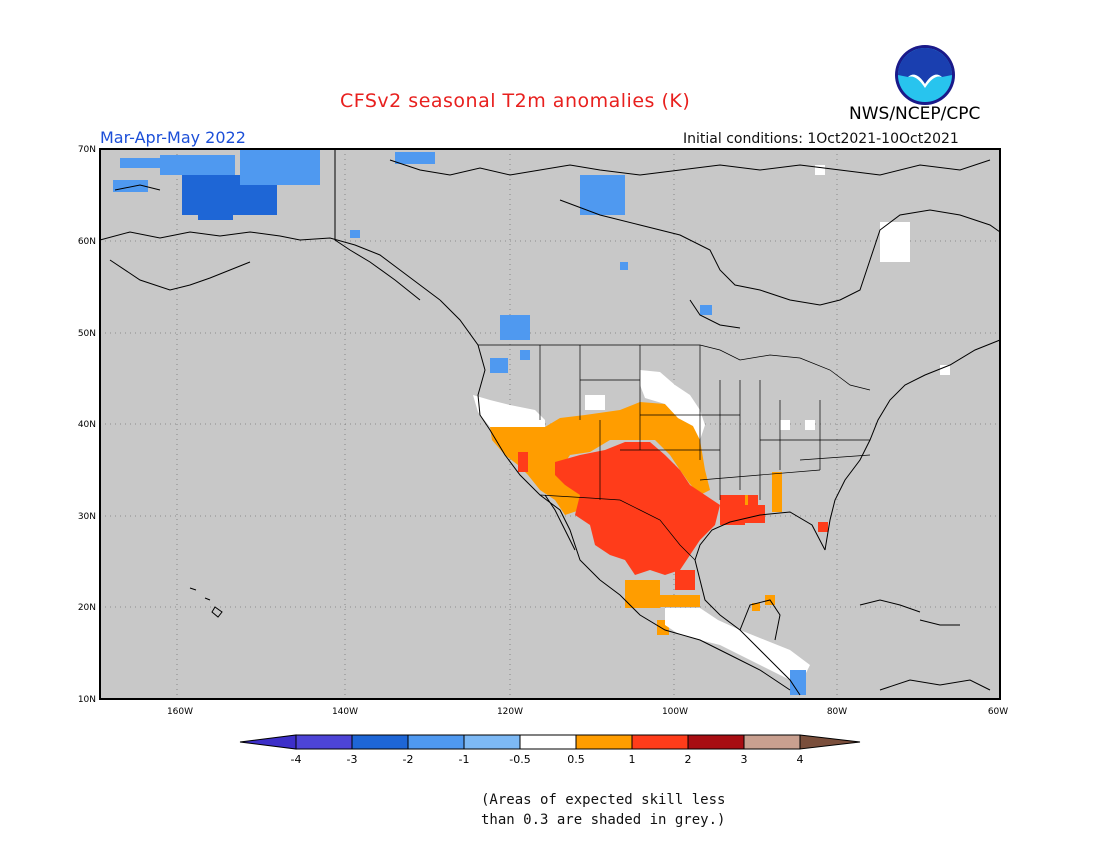 This screenshot has height=850, width=1100. I want to click on country-state-borders, so click(674, 452).